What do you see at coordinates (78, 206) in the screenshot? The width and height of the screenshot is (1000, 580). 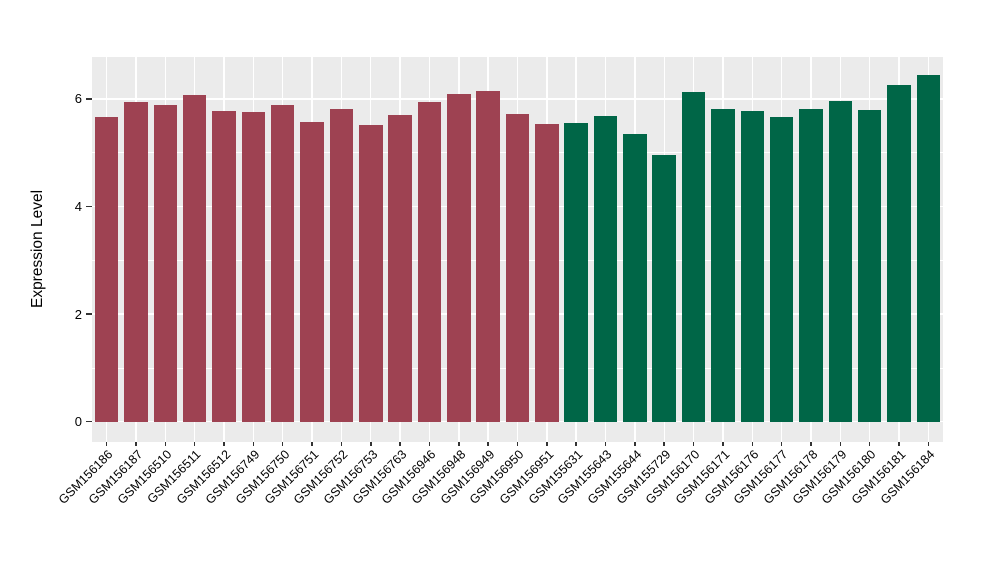 I see `y-tick-label: 4` at bounding box center [78, 206].